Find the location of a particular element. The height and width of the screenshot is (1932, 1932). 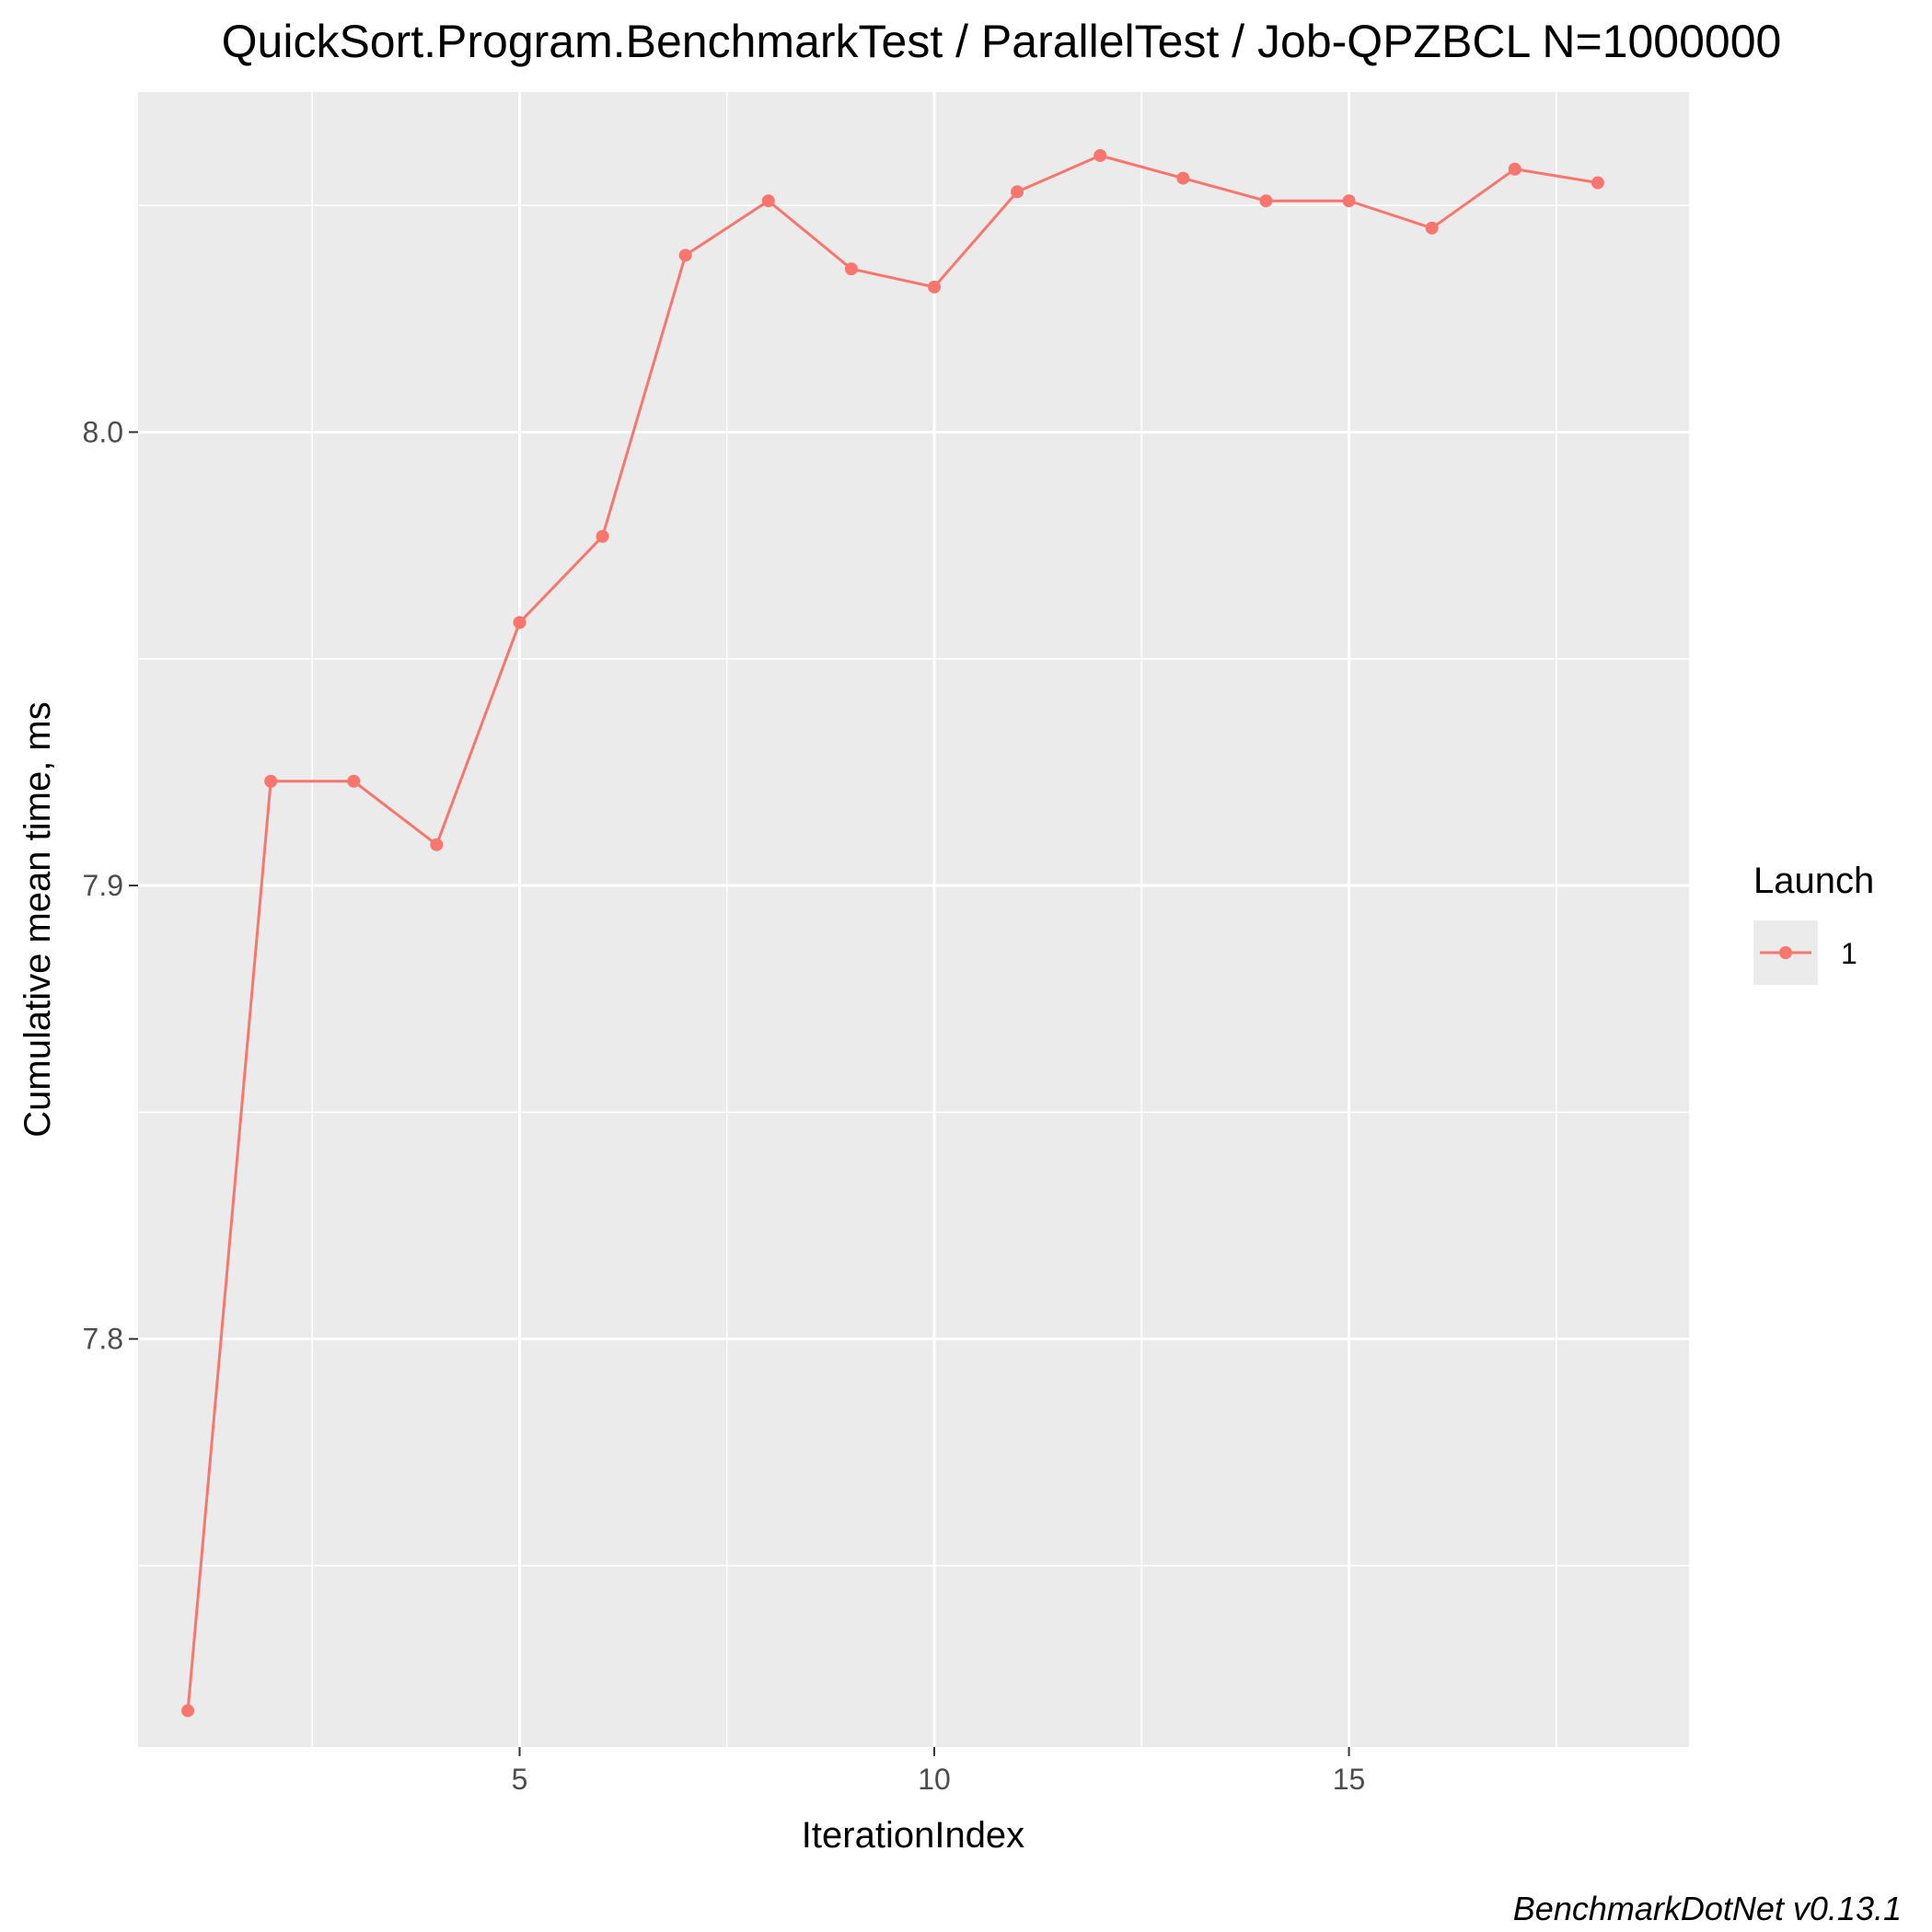

x-tick-label: 10 is located at coordinates (935, 1780).